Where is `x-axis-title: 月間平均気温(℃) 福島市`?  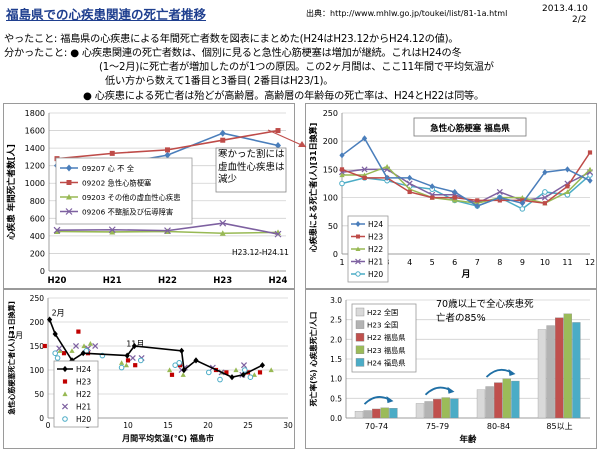
x-axis-title: 月間平均気温(℃) 福島市 is located at coordinates (167, 438).